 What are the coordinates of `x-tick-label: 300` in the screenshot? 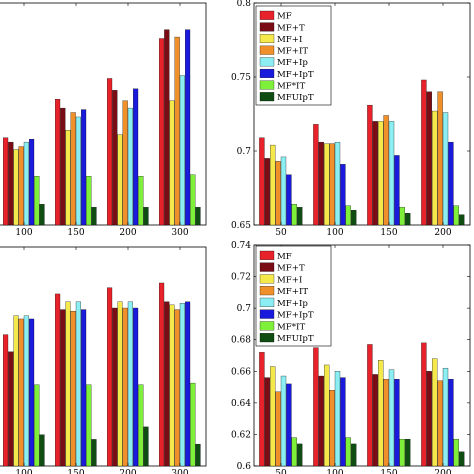 It's located at (179, 471).